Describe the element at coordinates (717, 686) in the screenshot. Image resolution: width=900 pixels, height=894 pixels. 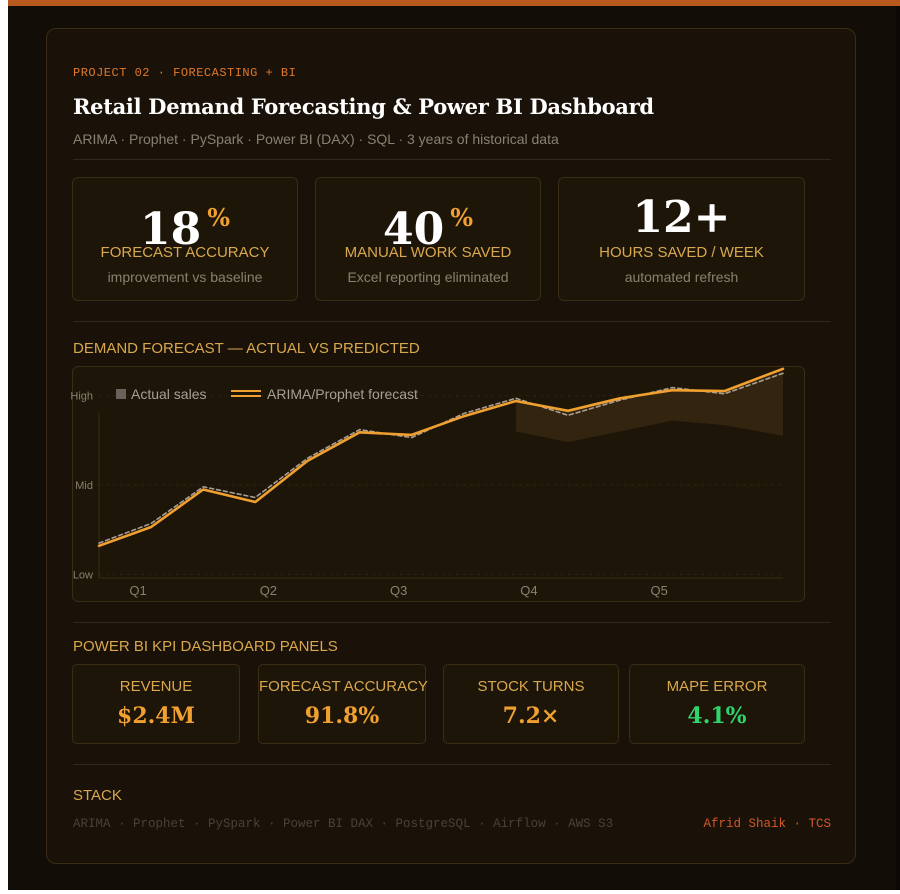
I see `kpi-label: MAPE ERROR` at that location.